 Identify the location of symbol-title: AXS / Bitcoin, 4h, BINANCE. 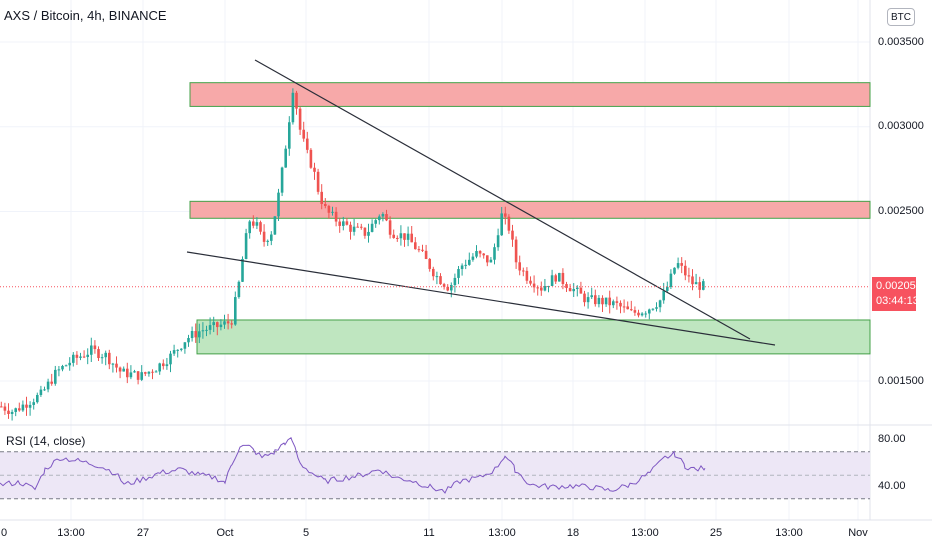
(85, 15).